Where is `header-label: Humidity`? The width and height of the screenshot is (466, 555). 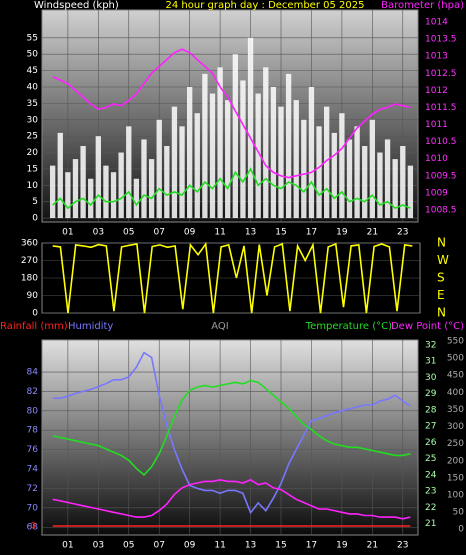
header-label: Humidity is located at coordinates (90, 326).